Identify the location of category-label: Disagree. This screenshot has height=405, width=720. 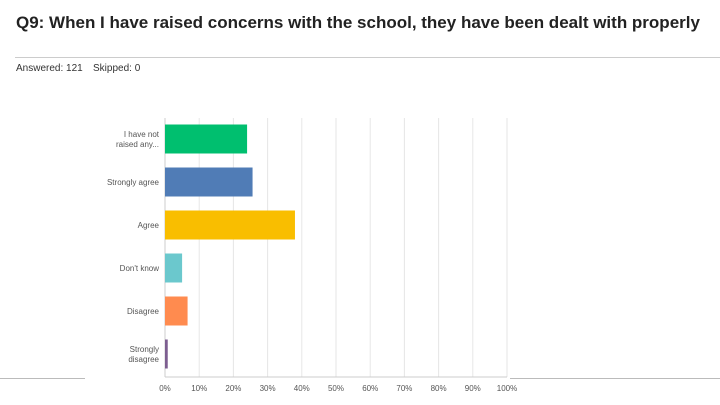
(143, 311).